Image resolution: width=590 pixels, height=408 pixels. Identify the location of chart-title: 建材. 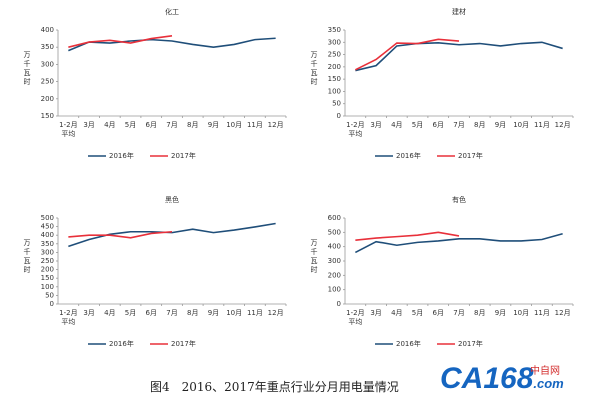
(459, 11).